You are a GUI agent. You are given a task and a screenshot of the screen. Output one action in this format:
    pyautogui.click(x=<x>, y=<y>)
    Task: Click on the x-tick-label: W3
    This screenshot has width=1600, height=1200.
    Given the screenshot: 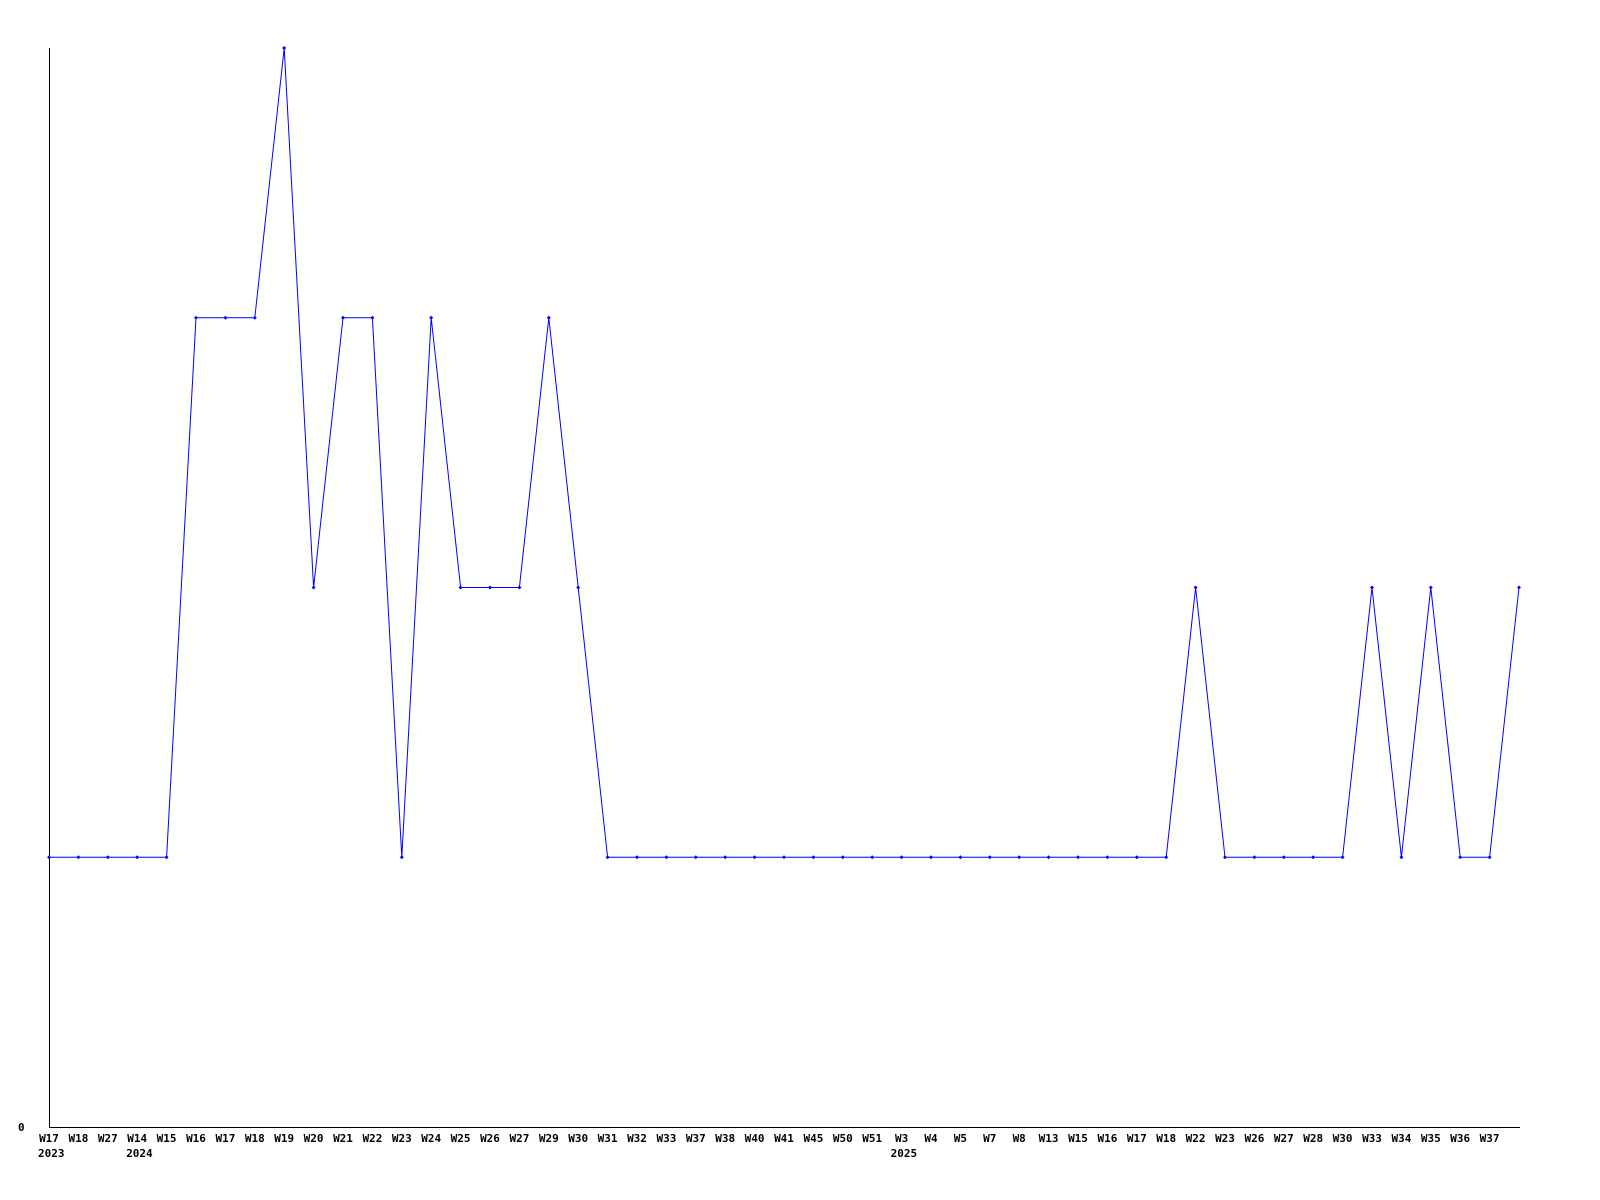 What is the action you would take?
    pyautogui.click(x=901, y=1138)
    